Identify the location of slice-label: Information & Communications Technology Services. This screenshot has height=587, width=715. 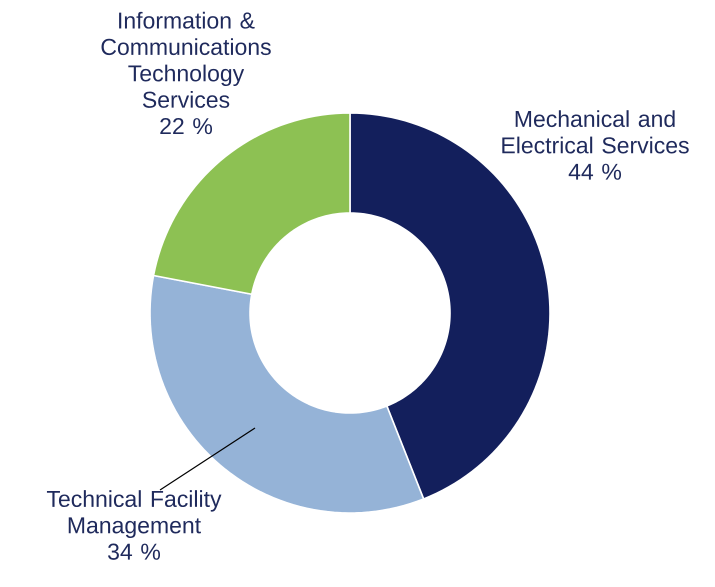
(186, 60).